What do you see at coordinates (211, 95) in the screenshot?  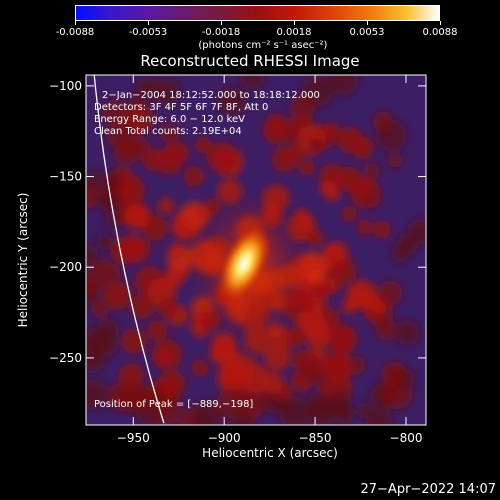 I see `time-range-text: 2−Jan−2004 18:12:52.000 to 18:18:12.000` at bounding box center [211, 95].